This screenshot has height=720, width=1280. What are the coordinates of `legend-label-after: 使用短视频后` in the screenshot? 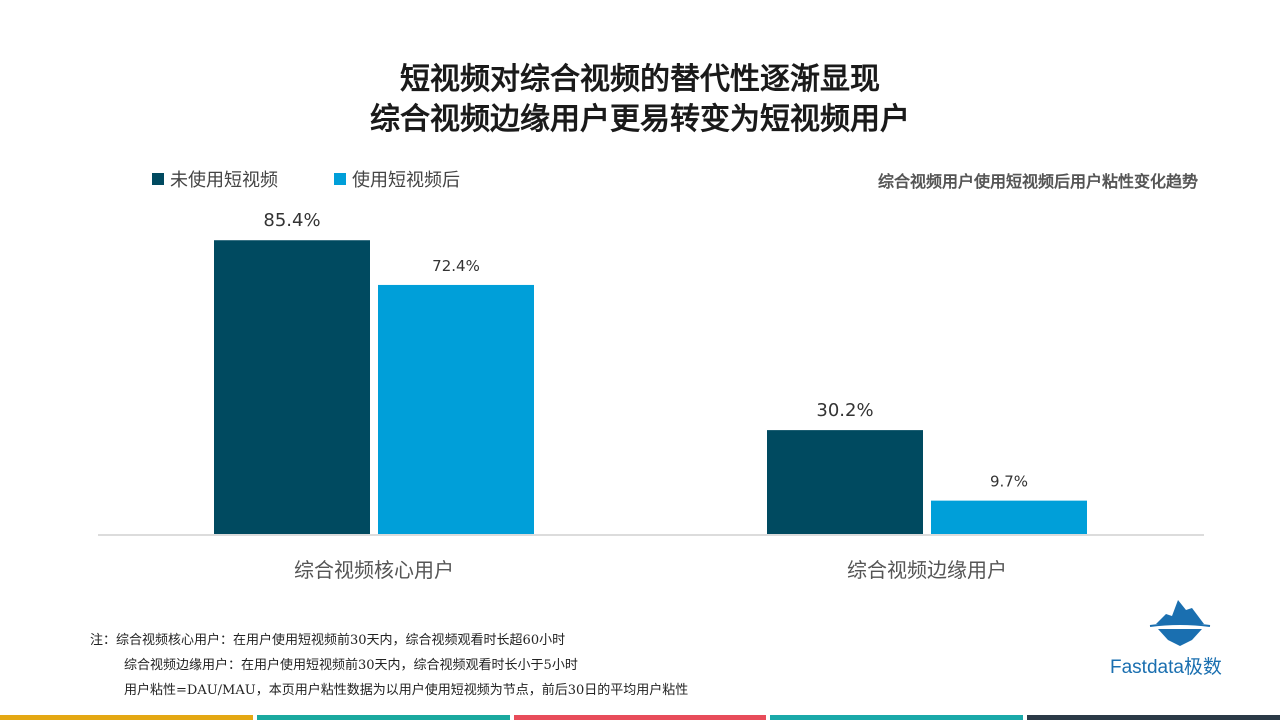 It's located at (406, 180).